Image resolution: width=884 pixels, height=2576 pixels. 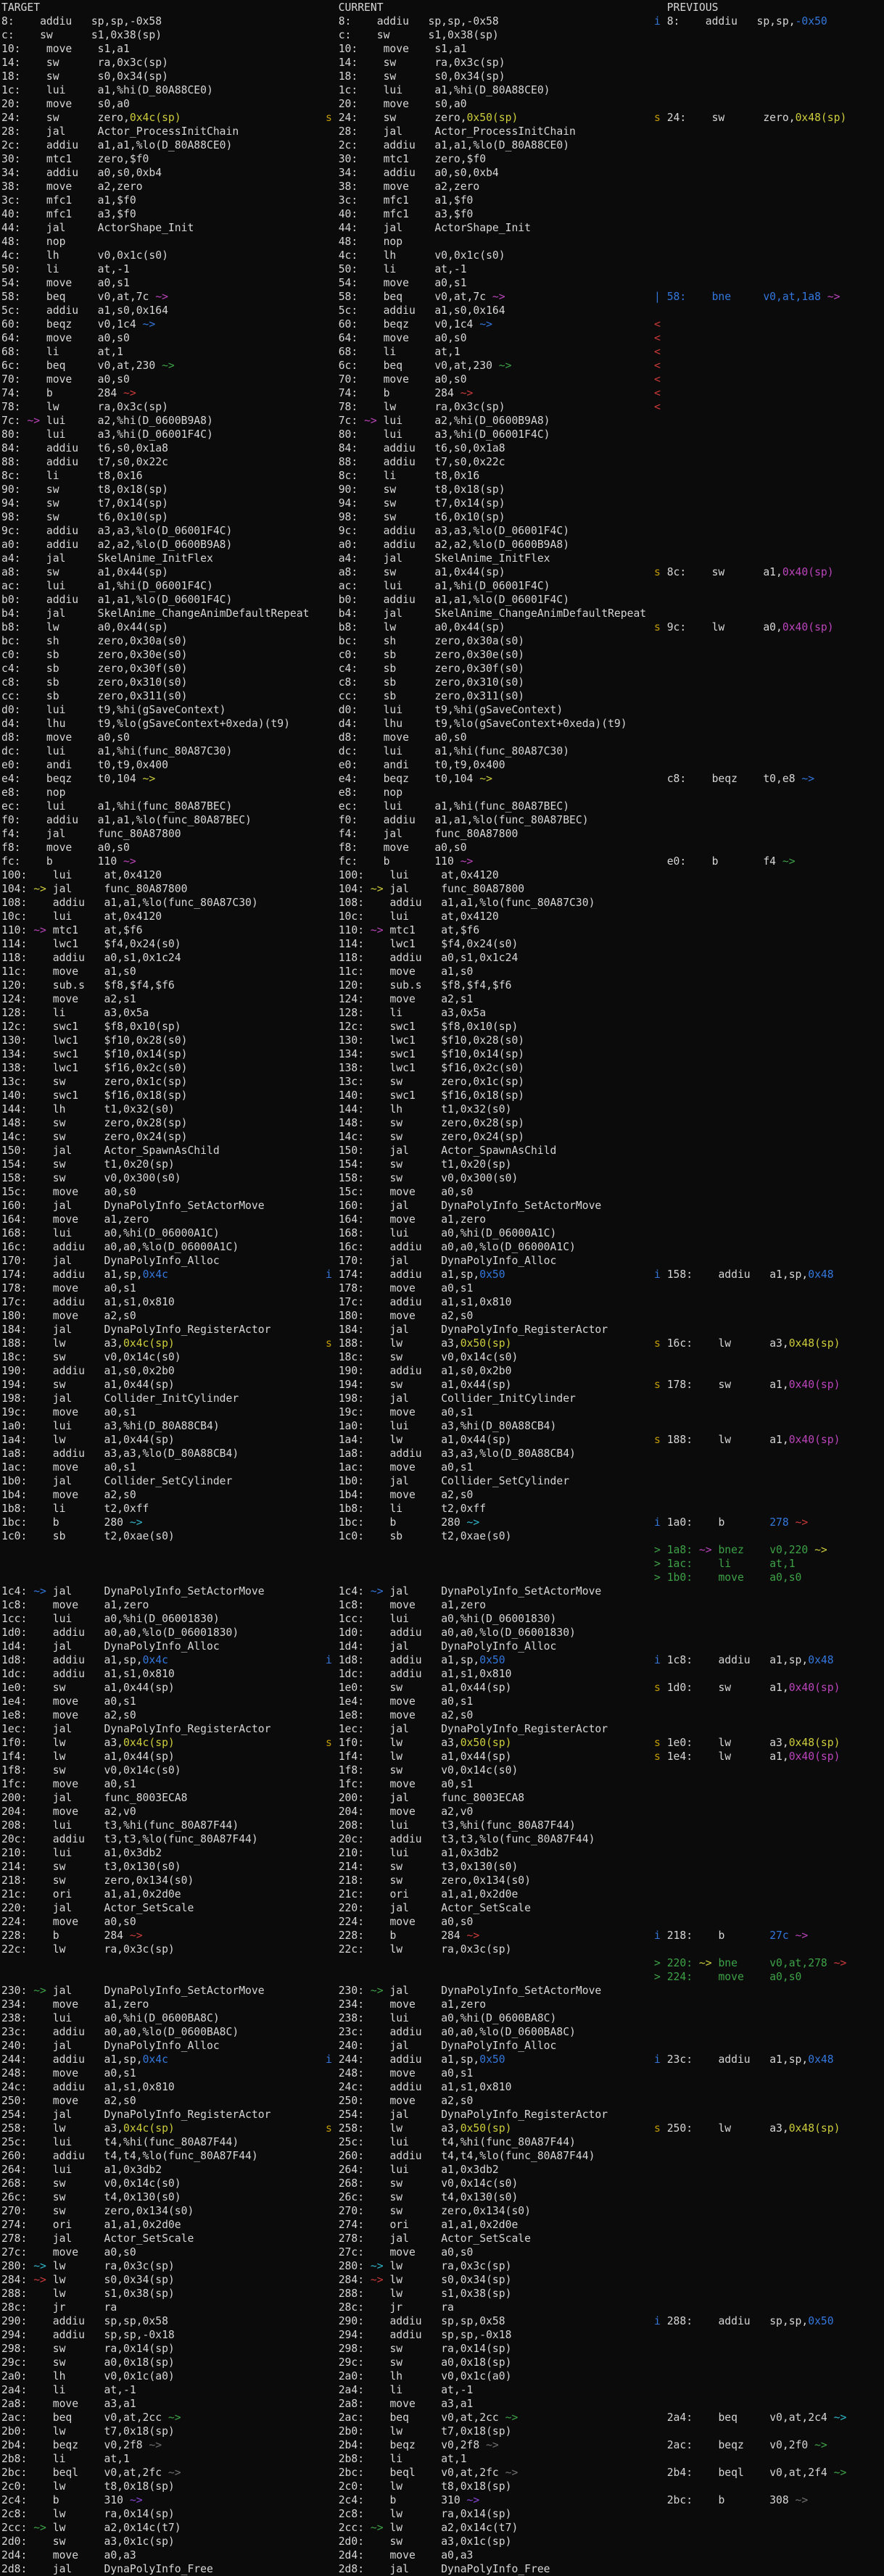 I want to click on asm-row: s 188: lw a3,0x50(sp), so click(x=486, y=1343).